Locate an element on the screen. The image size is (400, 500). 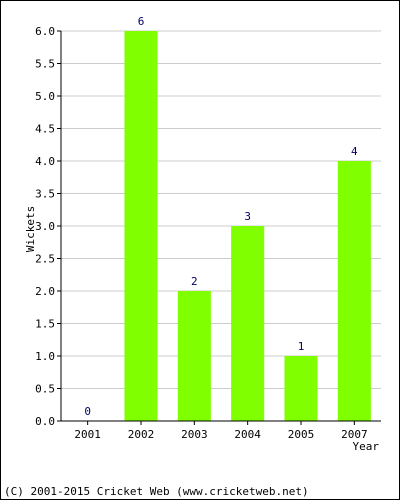
y-tick-label: 2.5 is located at coordinates (45, 259).